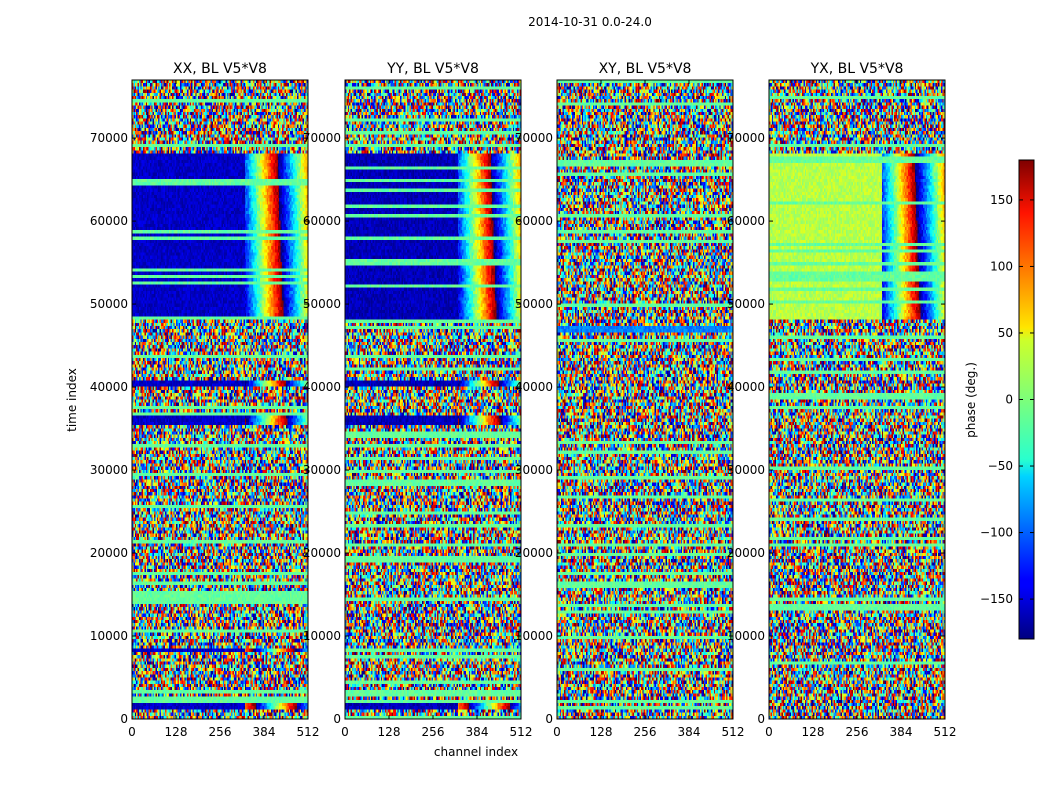 This screenshot has height=800, width=1050. I want to click on x-axis-label: channel index, so click(476, 752).